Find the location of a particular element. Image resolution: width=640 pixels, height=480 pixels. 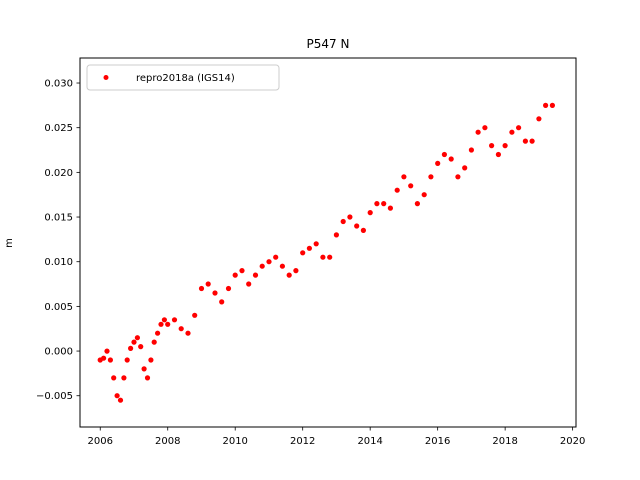

x-tick-label: 2012 is located at coordinates (302, 441).